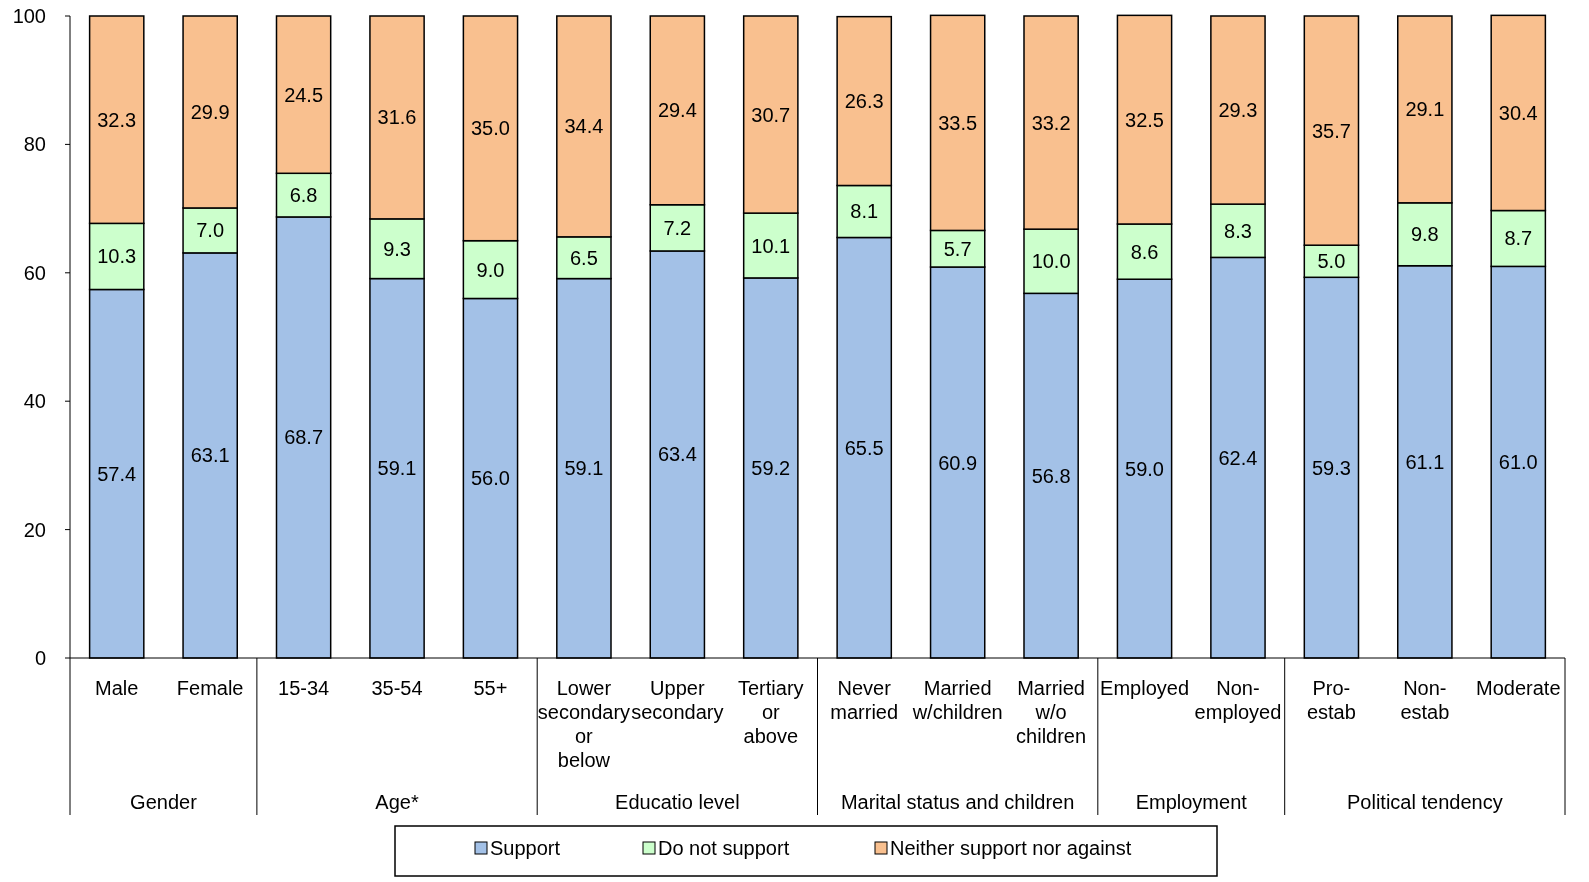  Describe the element at coordinates (1238, 230) in the screenshot. I see `data-label: 8.3` at that location.